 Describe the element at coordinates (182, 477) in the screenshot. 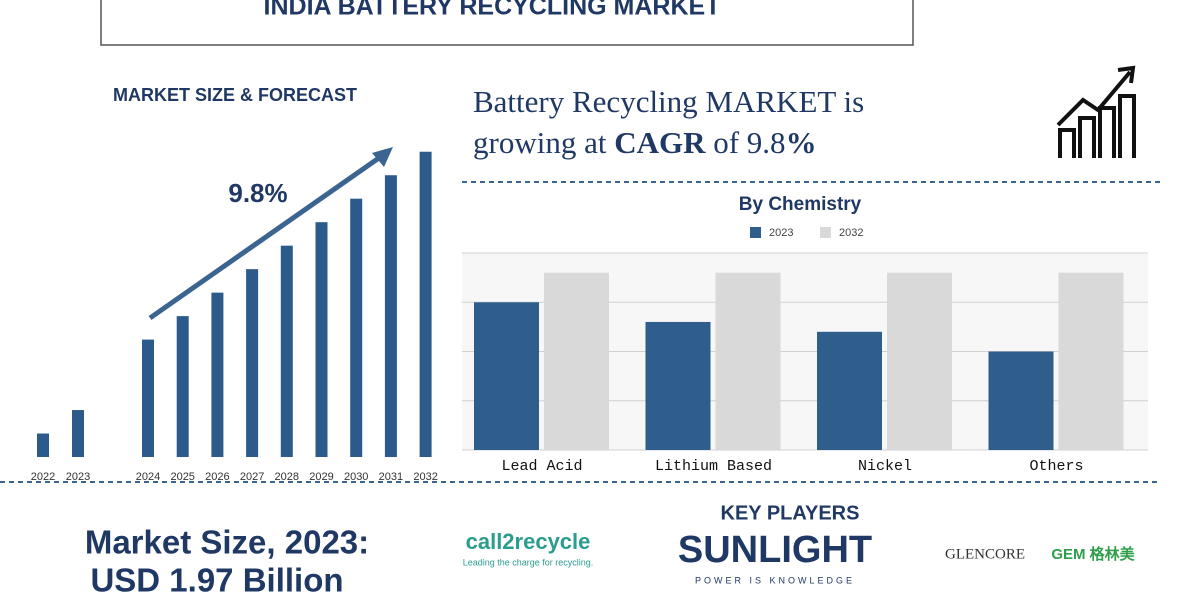

I see `x-tick-label: 2025` at that location.